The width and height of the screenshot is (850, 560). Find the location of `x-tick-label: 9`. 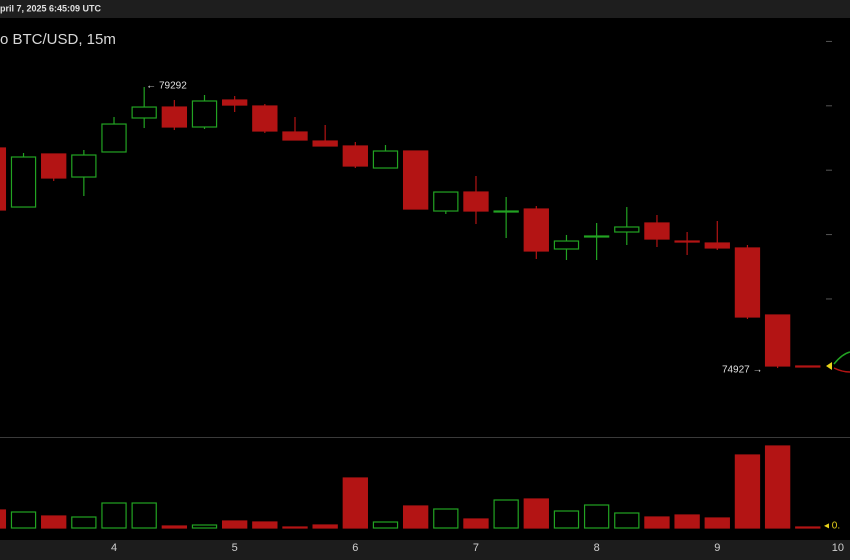

x-tick-label: 9 is located at coordinates (717, 548).